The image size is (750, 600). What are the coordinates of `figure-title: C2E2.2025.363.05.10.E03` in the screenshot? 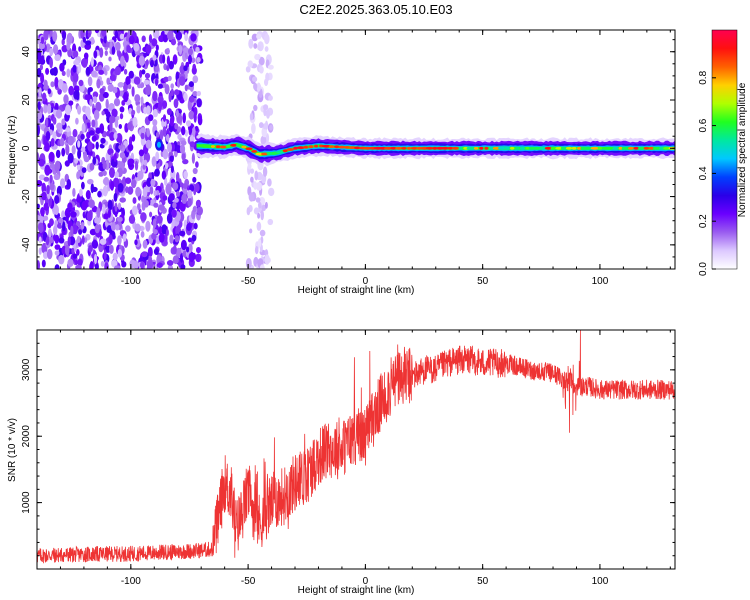 It's located at (375, 9).